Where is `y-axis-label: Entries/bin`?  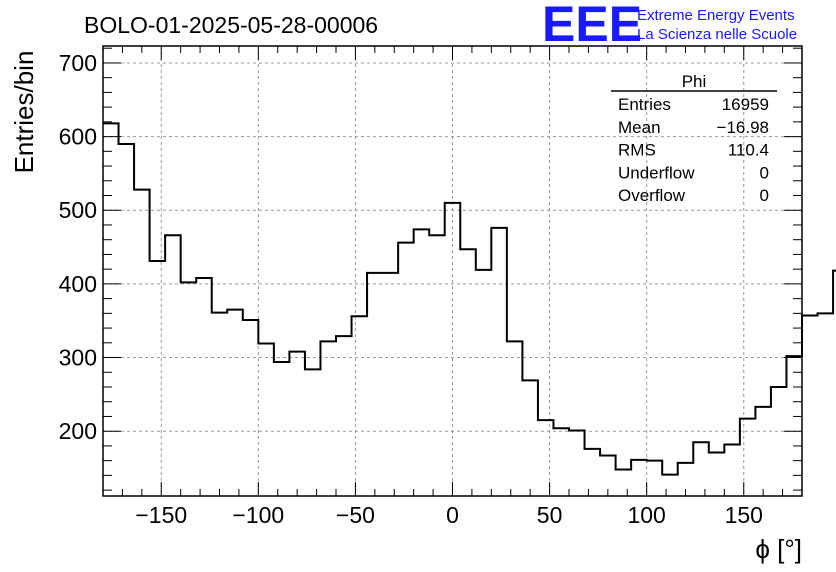
y-axis-label: Entries/bin is located at coordinates (24, 112).